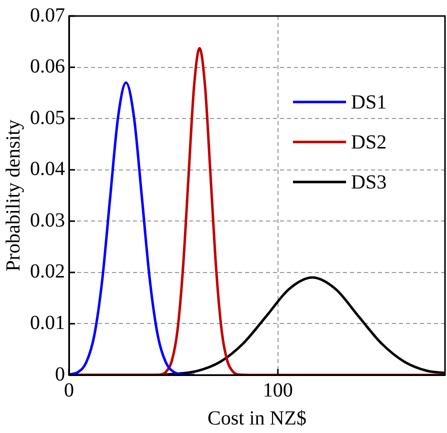 This screenshot has width=447, height=433. What do you see at coordinates (47, 220) in the screenshot?
I see `y-tick-label: 0.03` at bounding box center [47, 220].